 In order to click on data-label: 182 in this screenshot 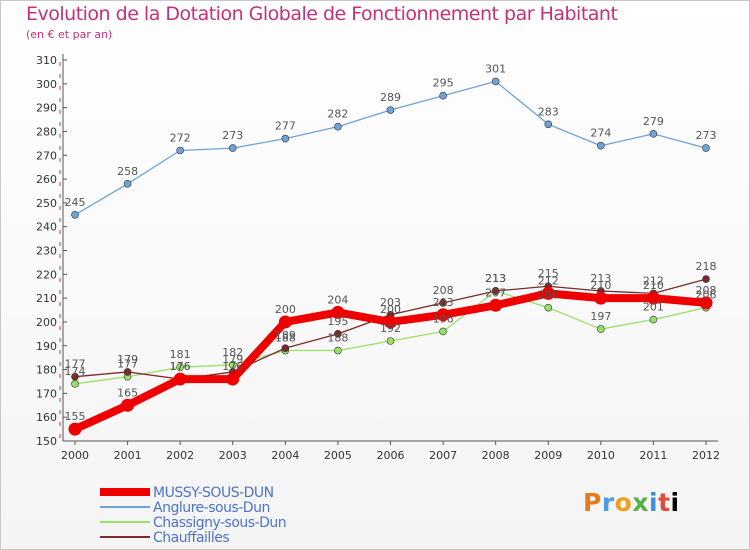, I will do `click(232, 352)`.